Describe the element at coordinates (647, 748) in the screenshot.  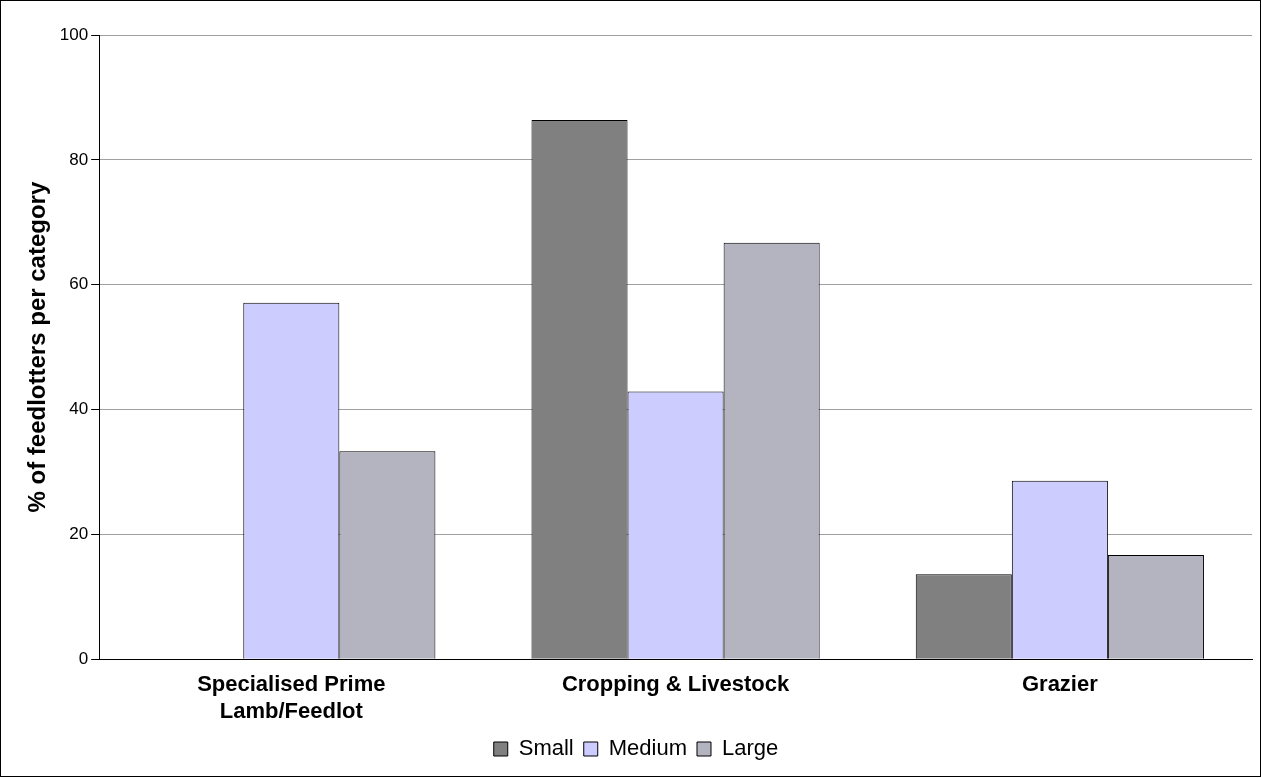
I see `legend-label: Medium` at that location.